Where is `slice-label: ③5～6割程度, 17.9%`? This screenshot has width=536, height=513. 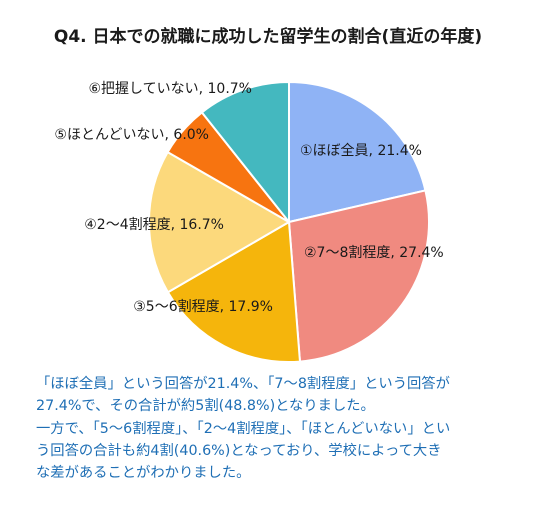
slice-label: ③5～6割程度, 17.9% is located at coordinates (203, 306).